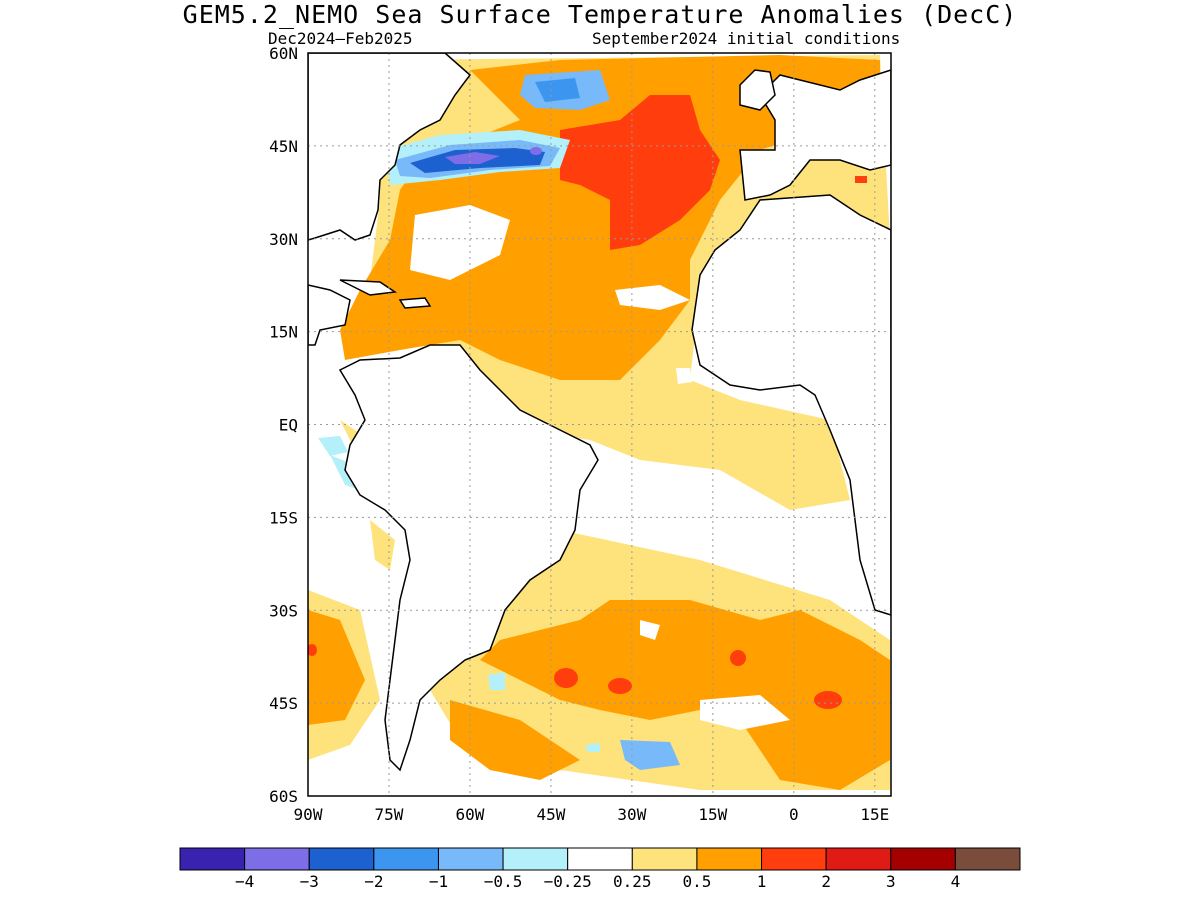 The width and height of the screenshot is (1200, 900). What do you see at coordinates (244, 881) in the screenshot?
I see `colorbar-label: −4` at bounding box center [244, 881].